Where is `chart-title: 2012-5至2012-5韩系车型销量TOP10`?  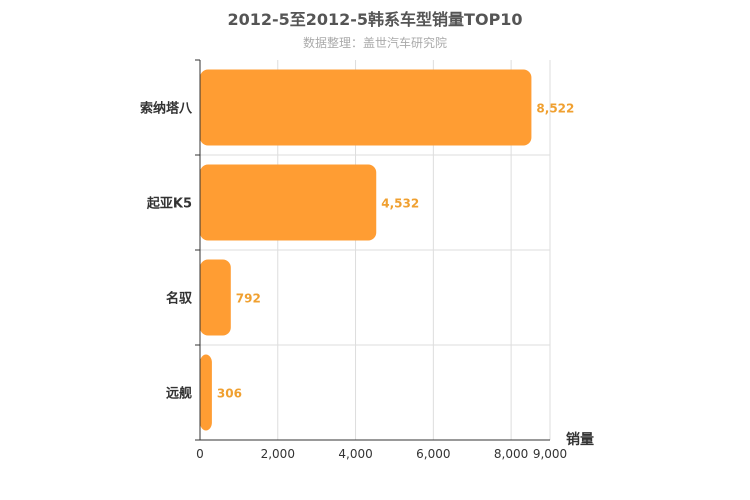
chart-title: 2012-5至2012-5韩系车型销量TOP10 is located at coordinates (375, 19).